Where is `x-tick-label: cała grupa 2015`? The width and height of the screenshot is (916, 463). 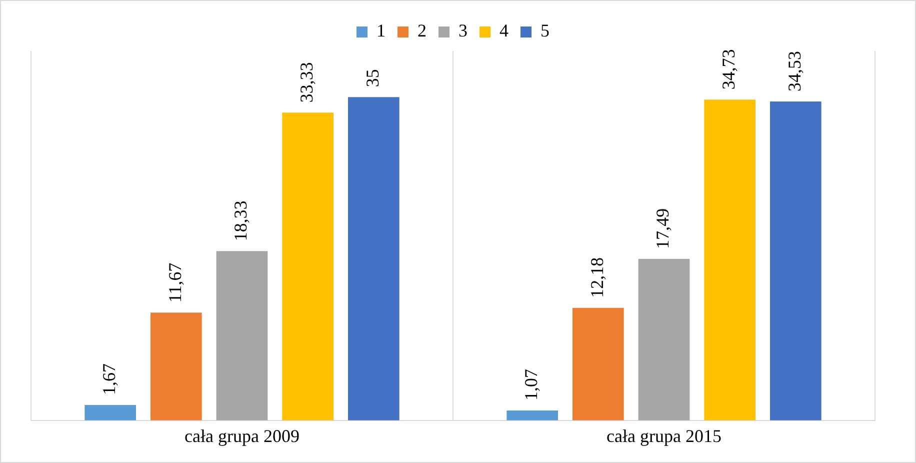
x-tick-label: cała grupa 2015 is located at coordinates (664, 436).